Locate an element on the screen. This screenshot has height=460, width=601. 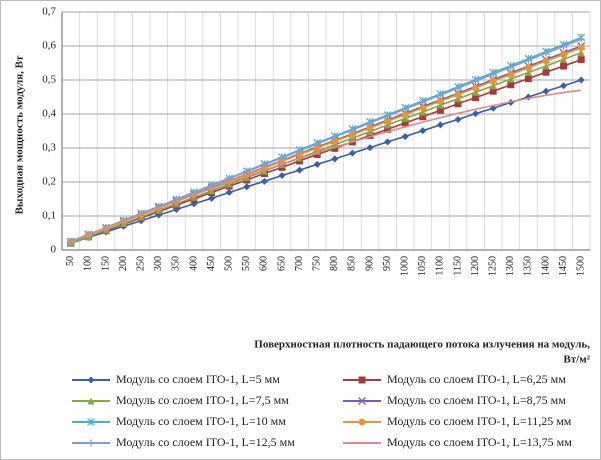
legend-label: Модуль со слоем ITO-1, L=5 мм is located at coordinates (198, 379).